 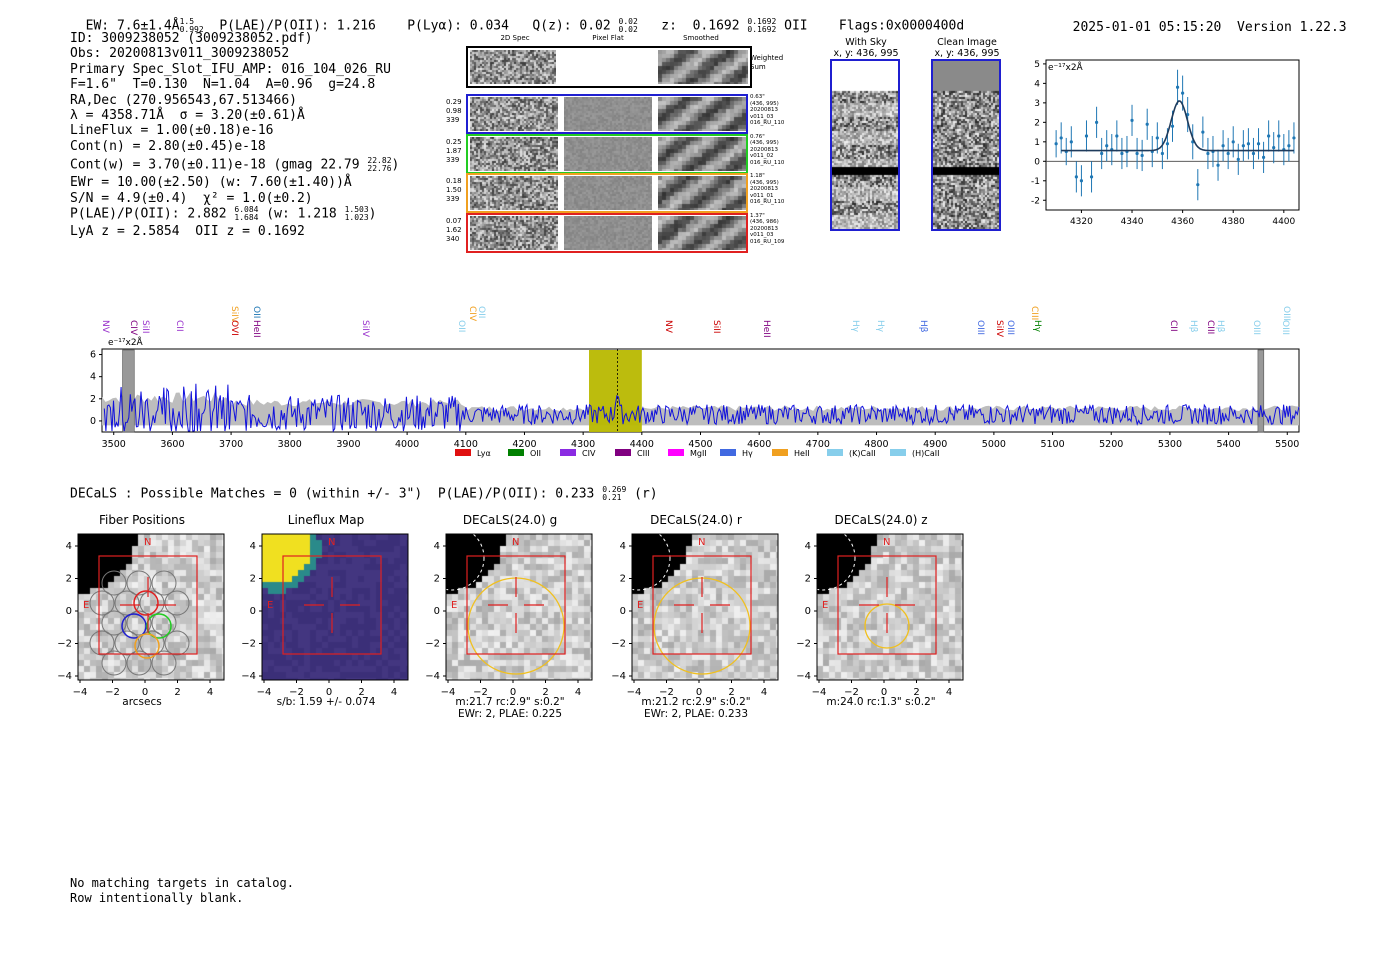 I want to click on with-sky-canvas, so click(x=865, y=145).